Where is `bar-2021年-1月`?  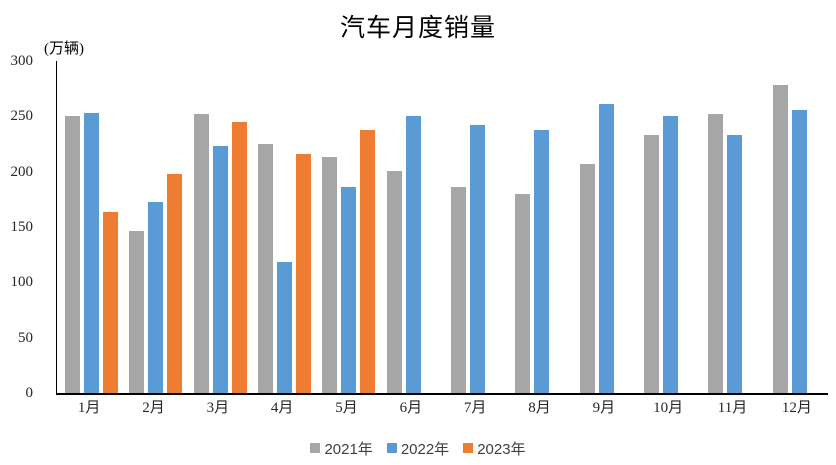 bar-2021年-1月 is located at coordinates (72, 254).